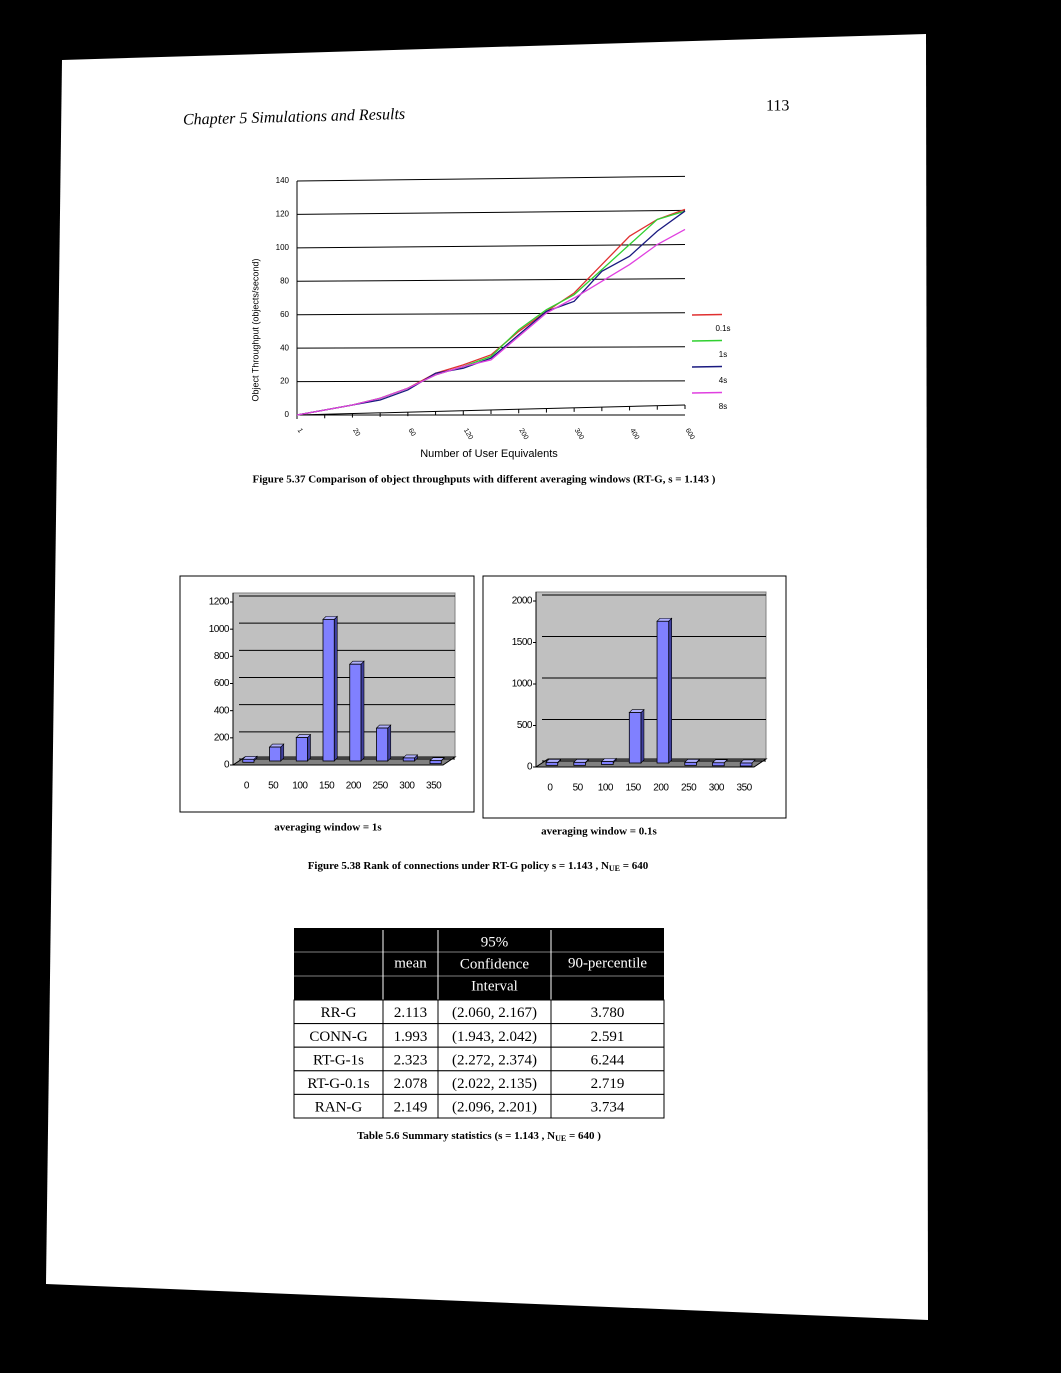 The image size is (1061, 1373). What do you see at coordinates (583, 1136) in the screenshot?
I see `caption-part: = 640 )` at bounding box center [583, 1136].